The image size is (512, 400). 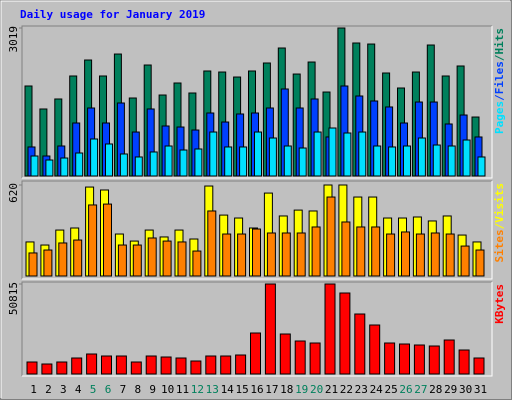 I want to click on x-tick-label: 5, so click(x=93, y=389).